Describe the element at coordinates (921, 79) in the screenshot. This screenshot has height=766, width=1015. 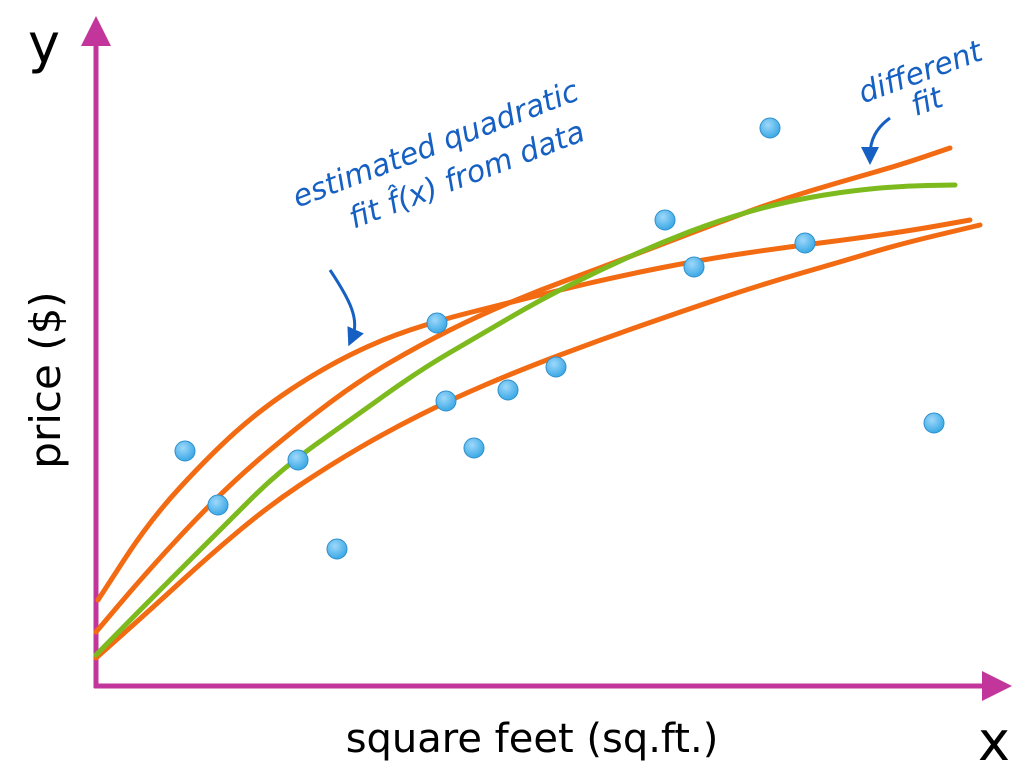
I see `annotation-different-fit: different fit` at that location.